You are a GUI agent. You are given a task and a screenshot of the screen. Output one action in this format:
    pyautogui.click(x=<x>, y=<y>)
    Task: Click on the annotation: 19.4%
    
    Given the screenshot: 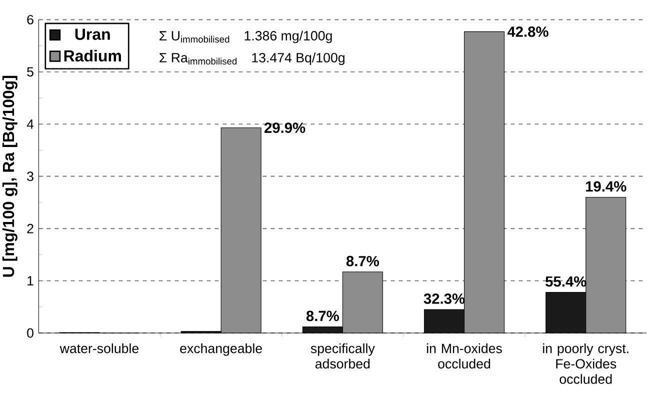 What is the action you would take?
    pyautogui.click(x=606, y=186)
    